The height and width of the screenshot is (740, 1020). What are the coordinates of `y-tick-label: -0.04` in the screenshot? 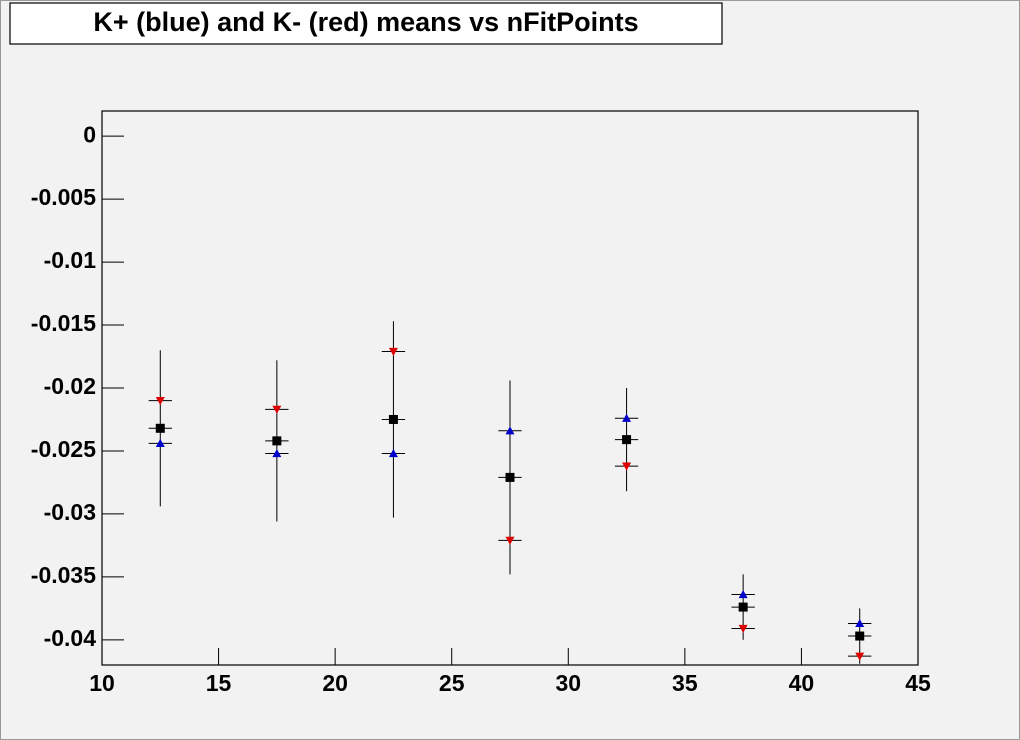 It's located at (70, 638).